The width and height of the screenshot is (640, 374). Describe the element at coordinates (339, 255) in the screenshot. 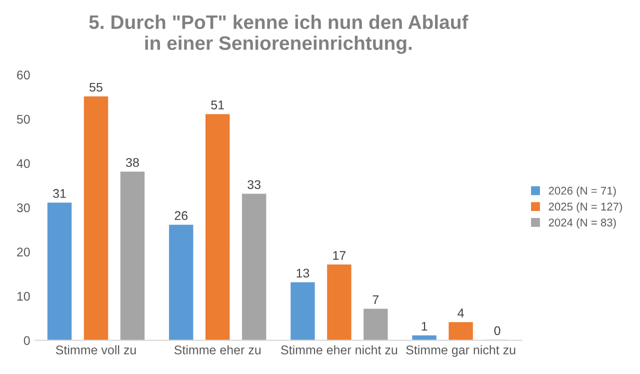

I see `data-label: 17` at that location.